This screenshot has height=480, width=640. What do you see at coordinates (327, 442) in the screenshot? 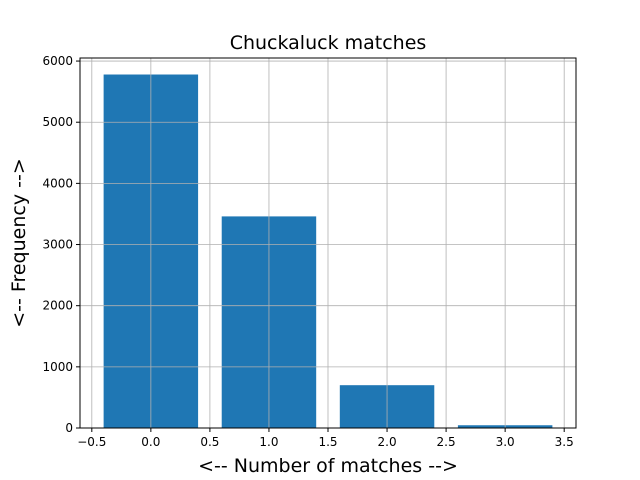
I see `x-tick-label: 1.5` at bounding box center [327, 442].